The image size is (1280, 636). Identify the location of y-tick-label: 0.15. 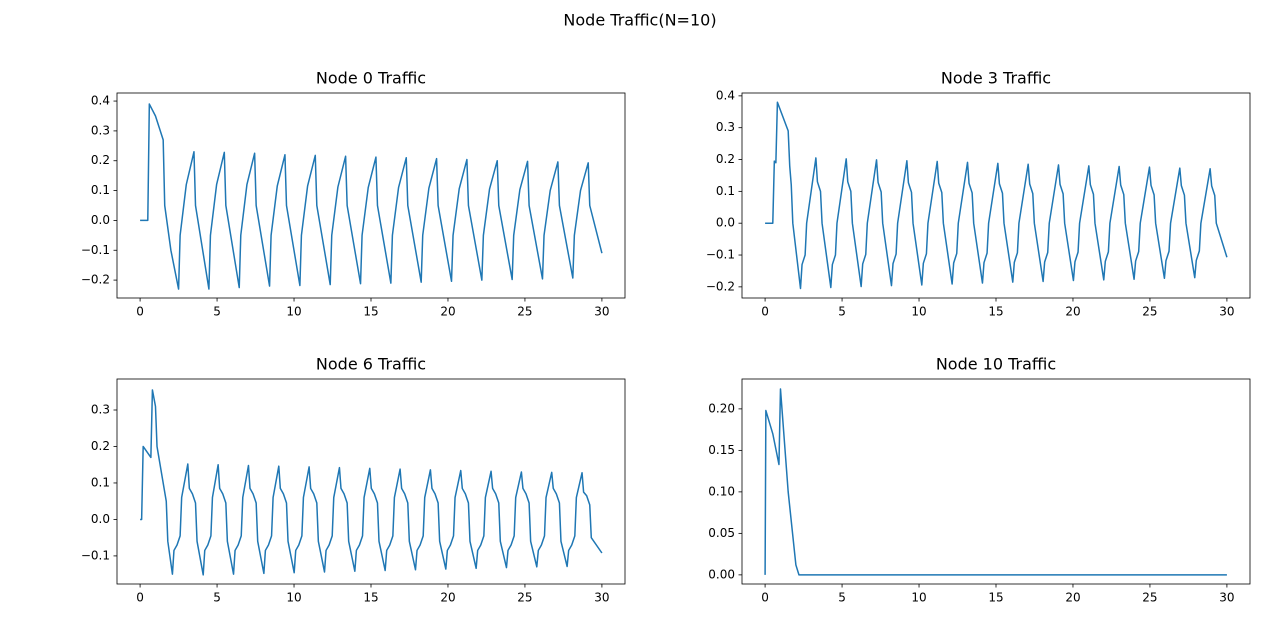
(721, 450).